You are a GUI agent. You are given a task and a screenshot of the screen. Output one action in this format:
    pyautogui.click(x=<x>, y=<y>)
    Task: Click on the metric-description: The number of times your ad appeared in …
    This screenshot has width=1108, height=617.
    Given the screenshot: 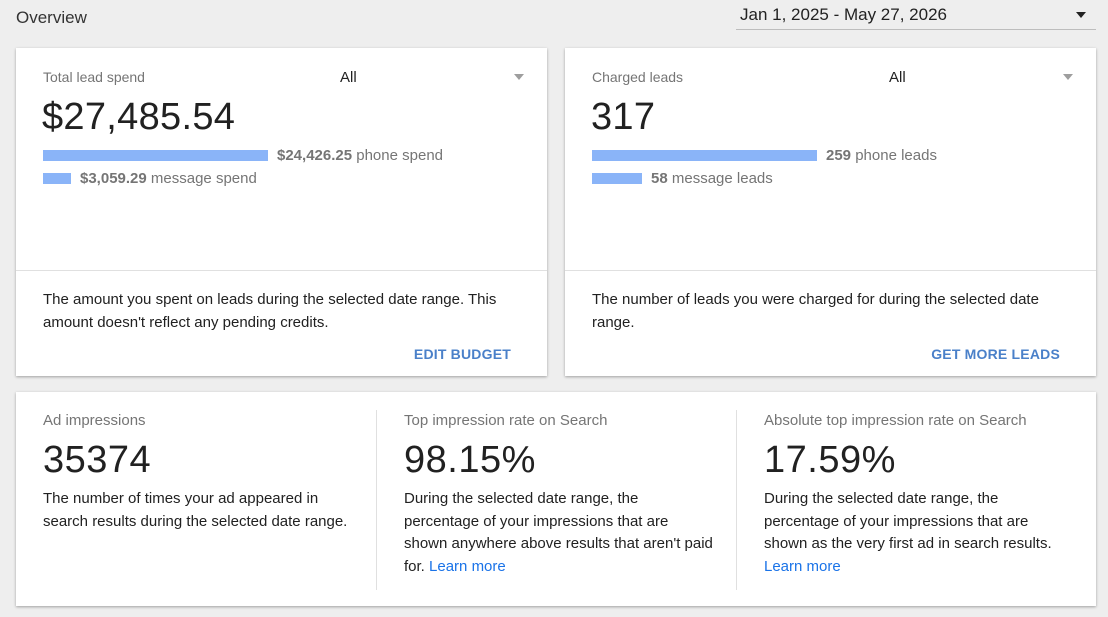 What is the action you would take?
    pyautogui.click(x=195, y=510)
    